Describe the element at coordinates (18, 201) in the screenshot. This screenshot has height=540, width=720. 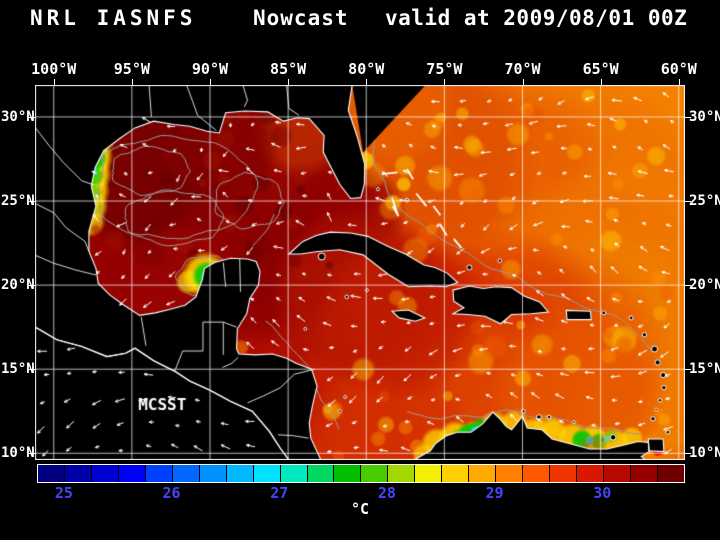
I see `lat-tick-label-left: 25°N` at that location.